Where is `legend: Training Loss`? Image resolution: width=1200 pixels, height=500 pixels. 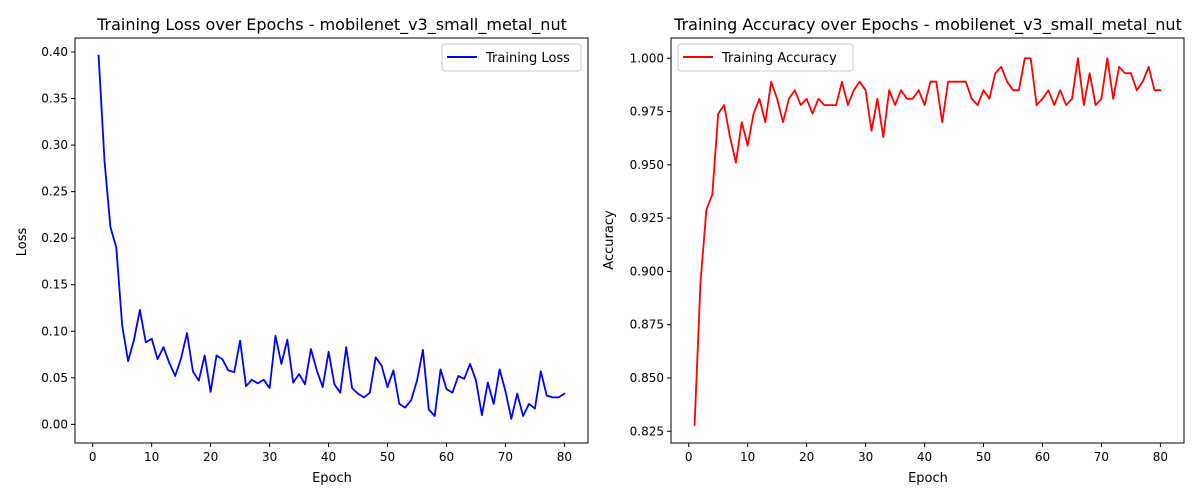 legend: Training Loss is located at coordinates (511, 57).